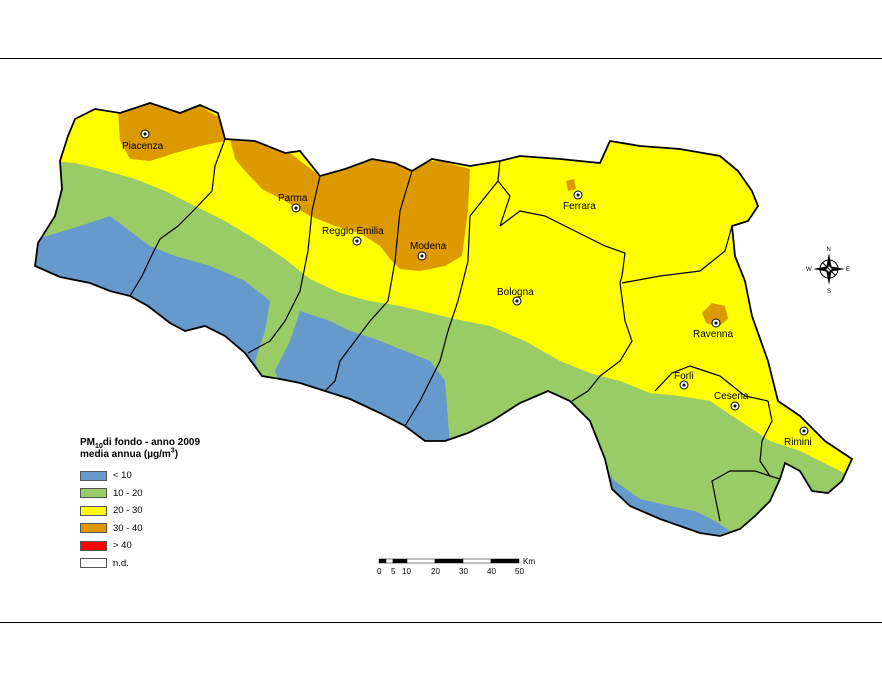  I want to click on city-parma: Parma, so click(293, 203).